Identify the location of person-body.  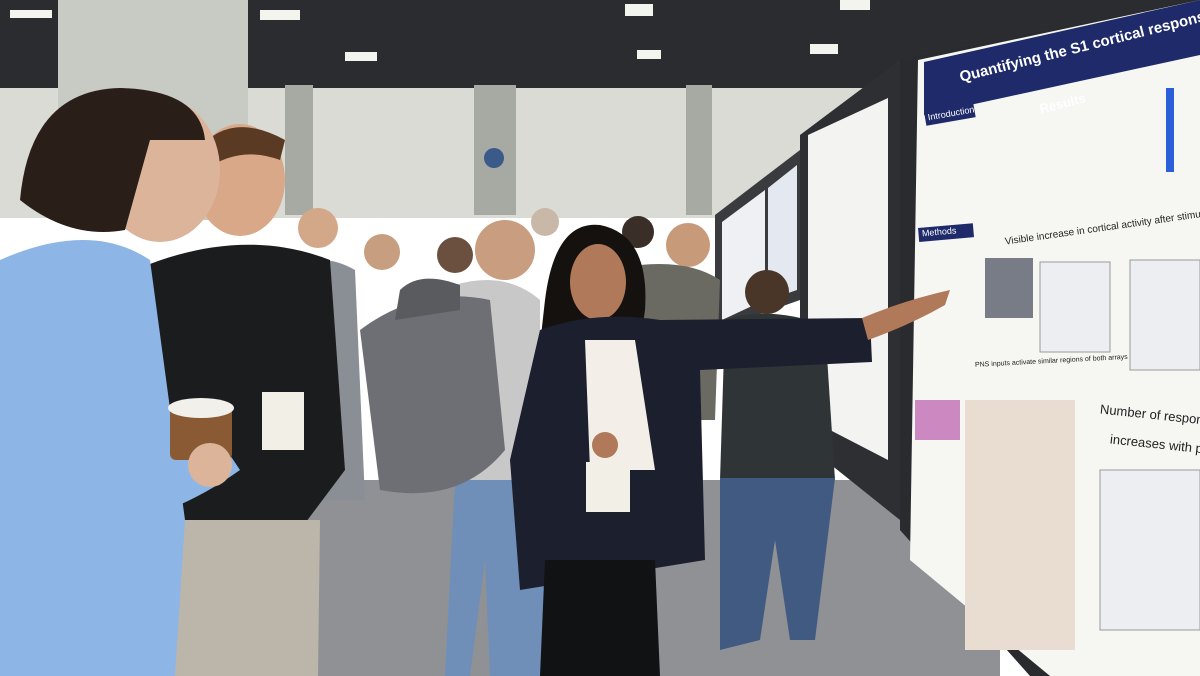
(427, 299).